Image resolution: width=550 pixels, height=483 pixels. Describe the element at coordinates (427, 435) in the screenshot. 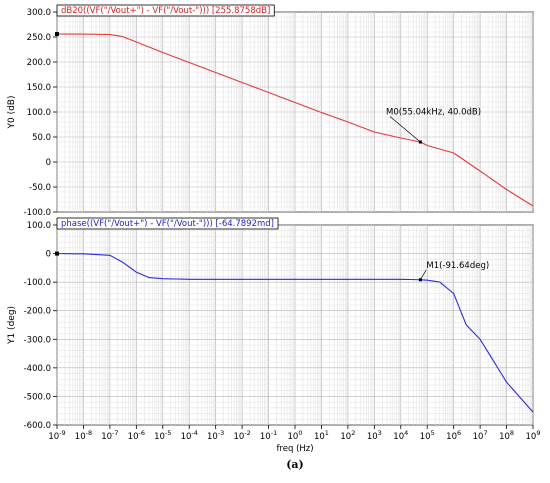

I see `x-tick-label: 10⁵` at that location.